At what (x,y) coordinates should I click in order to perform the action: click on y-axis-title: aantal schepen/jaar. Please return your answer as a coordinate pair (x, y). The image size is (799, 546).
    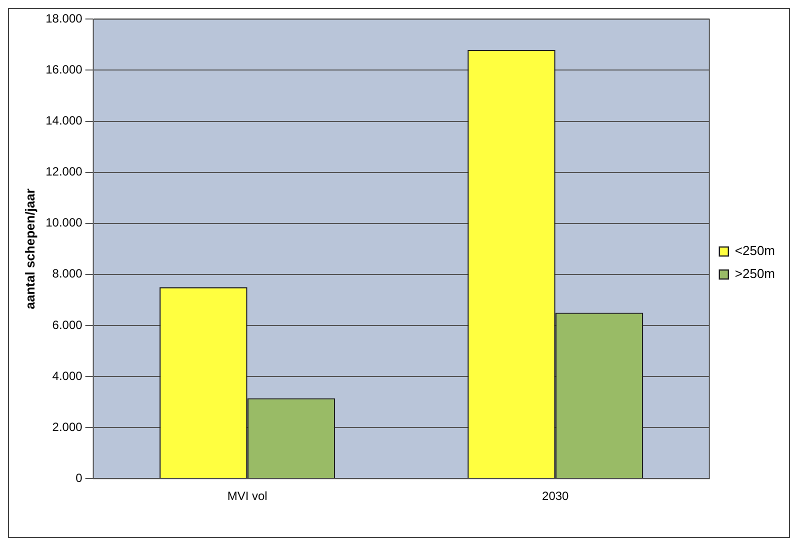
    Looking at the image, I should click on (30, 249).